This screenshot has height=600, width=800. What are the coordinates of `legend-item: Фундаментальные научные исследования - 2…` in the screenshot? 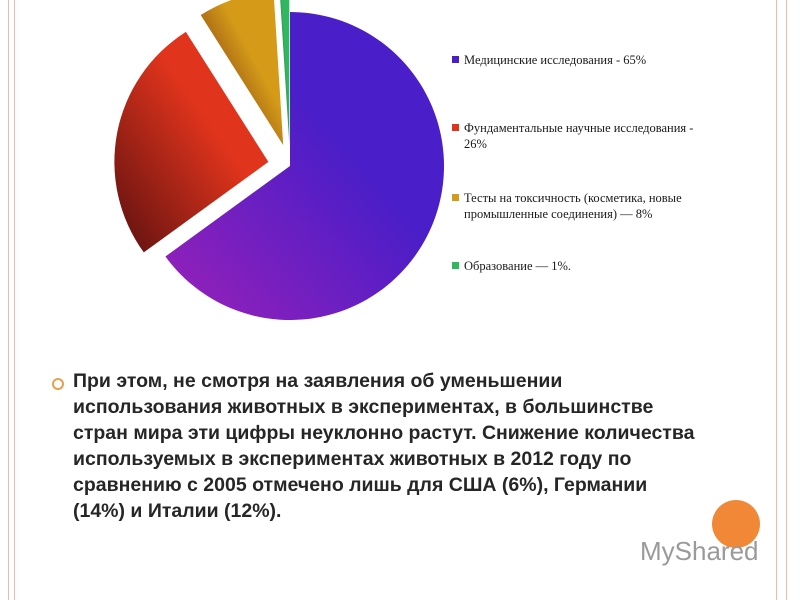 It's located at (578, 136).